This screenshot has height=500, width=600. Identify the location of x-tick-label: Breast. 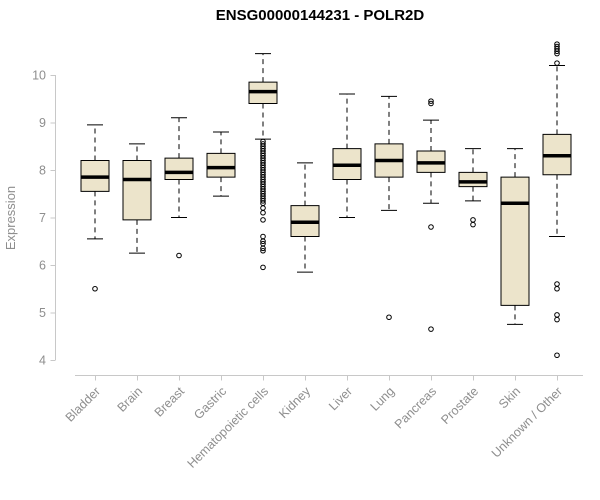
(170, 402).